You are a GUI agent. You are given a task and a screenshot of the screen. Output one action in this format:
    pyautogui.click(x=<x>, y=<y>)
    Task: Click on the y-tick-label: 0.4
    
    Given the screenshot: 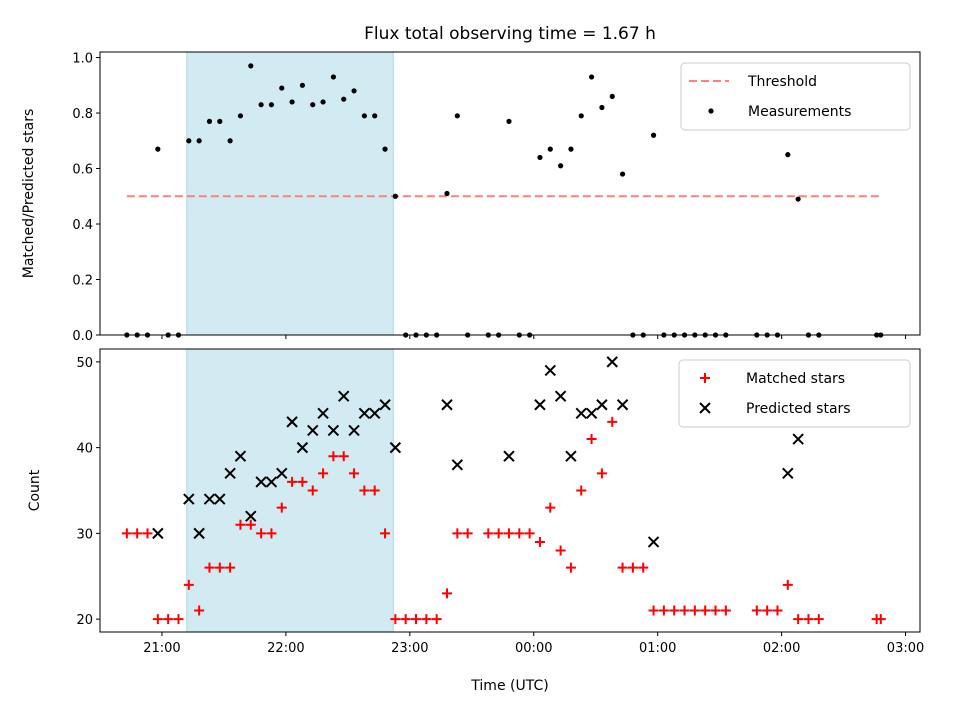 What is the action you would take?
    pyautogui.click(x=82, y=225)
    